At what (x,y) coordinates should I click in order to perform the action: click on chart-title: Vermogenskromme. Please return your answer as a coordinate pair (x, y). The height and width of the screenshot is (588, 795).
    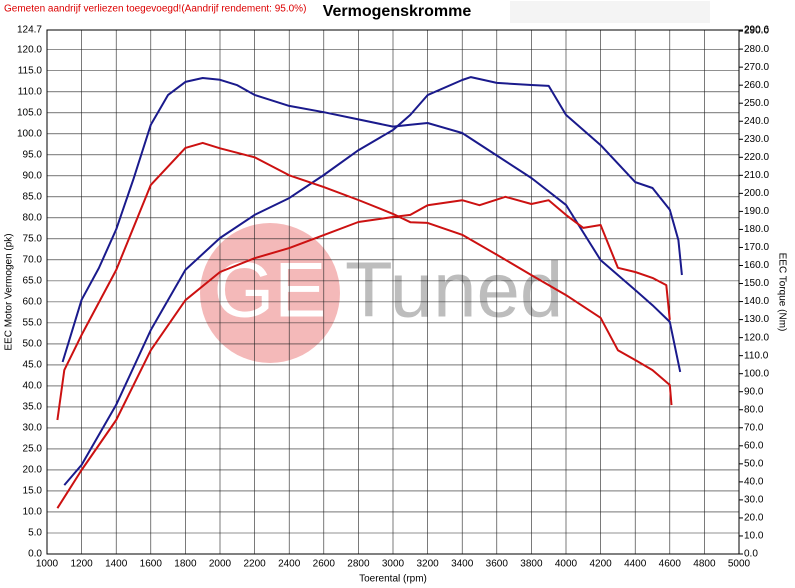
    Looking at the image, I should click on (397, 11).